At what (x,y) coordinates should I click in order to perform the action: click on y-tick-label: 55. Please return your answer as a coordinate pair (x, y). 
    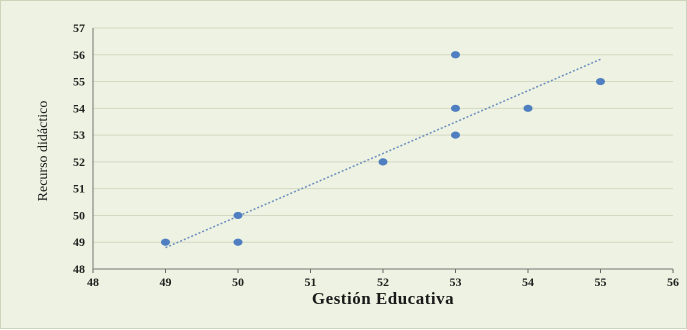
    Looking at the image, I should click on (79, 82).